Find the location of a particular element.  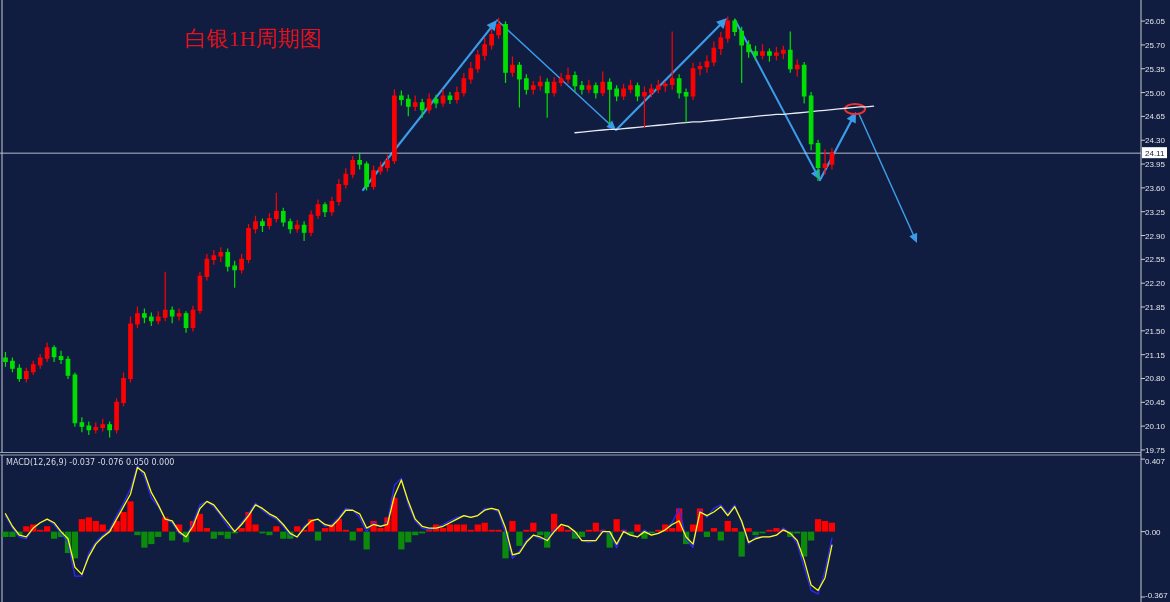

y-tick-label: 22.90 is located at coordinates (1155, 236).